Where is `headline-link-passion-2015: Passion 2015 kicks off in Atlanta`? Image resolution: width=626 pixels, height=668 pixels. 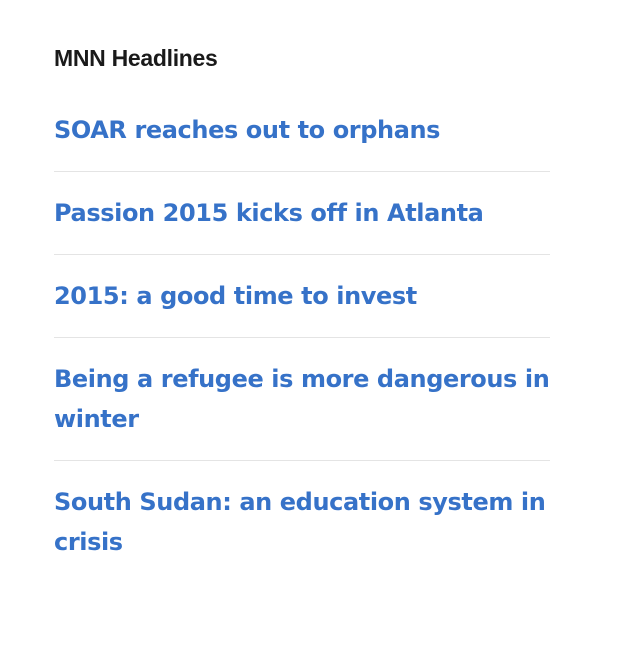 headline-link-passion-2015: Passion 2015 kicks off in Atlanta is located at coordinates (269, 213).